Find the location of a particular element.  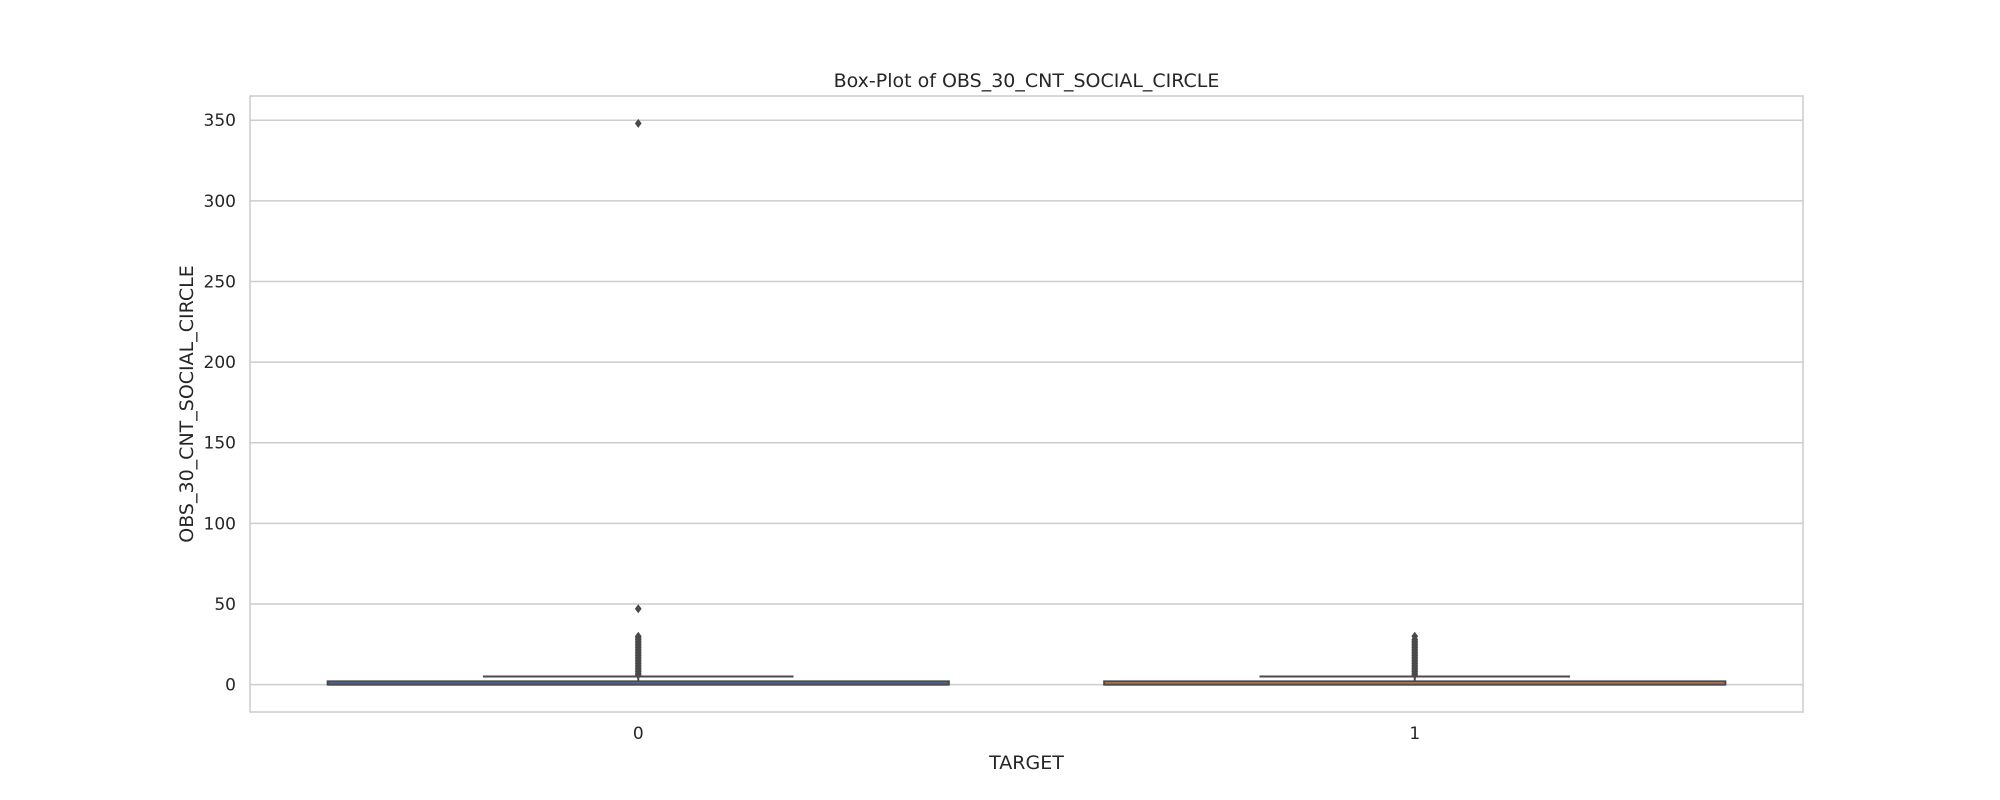

y-tick-label: 300 is located at coordinates (220, 202).